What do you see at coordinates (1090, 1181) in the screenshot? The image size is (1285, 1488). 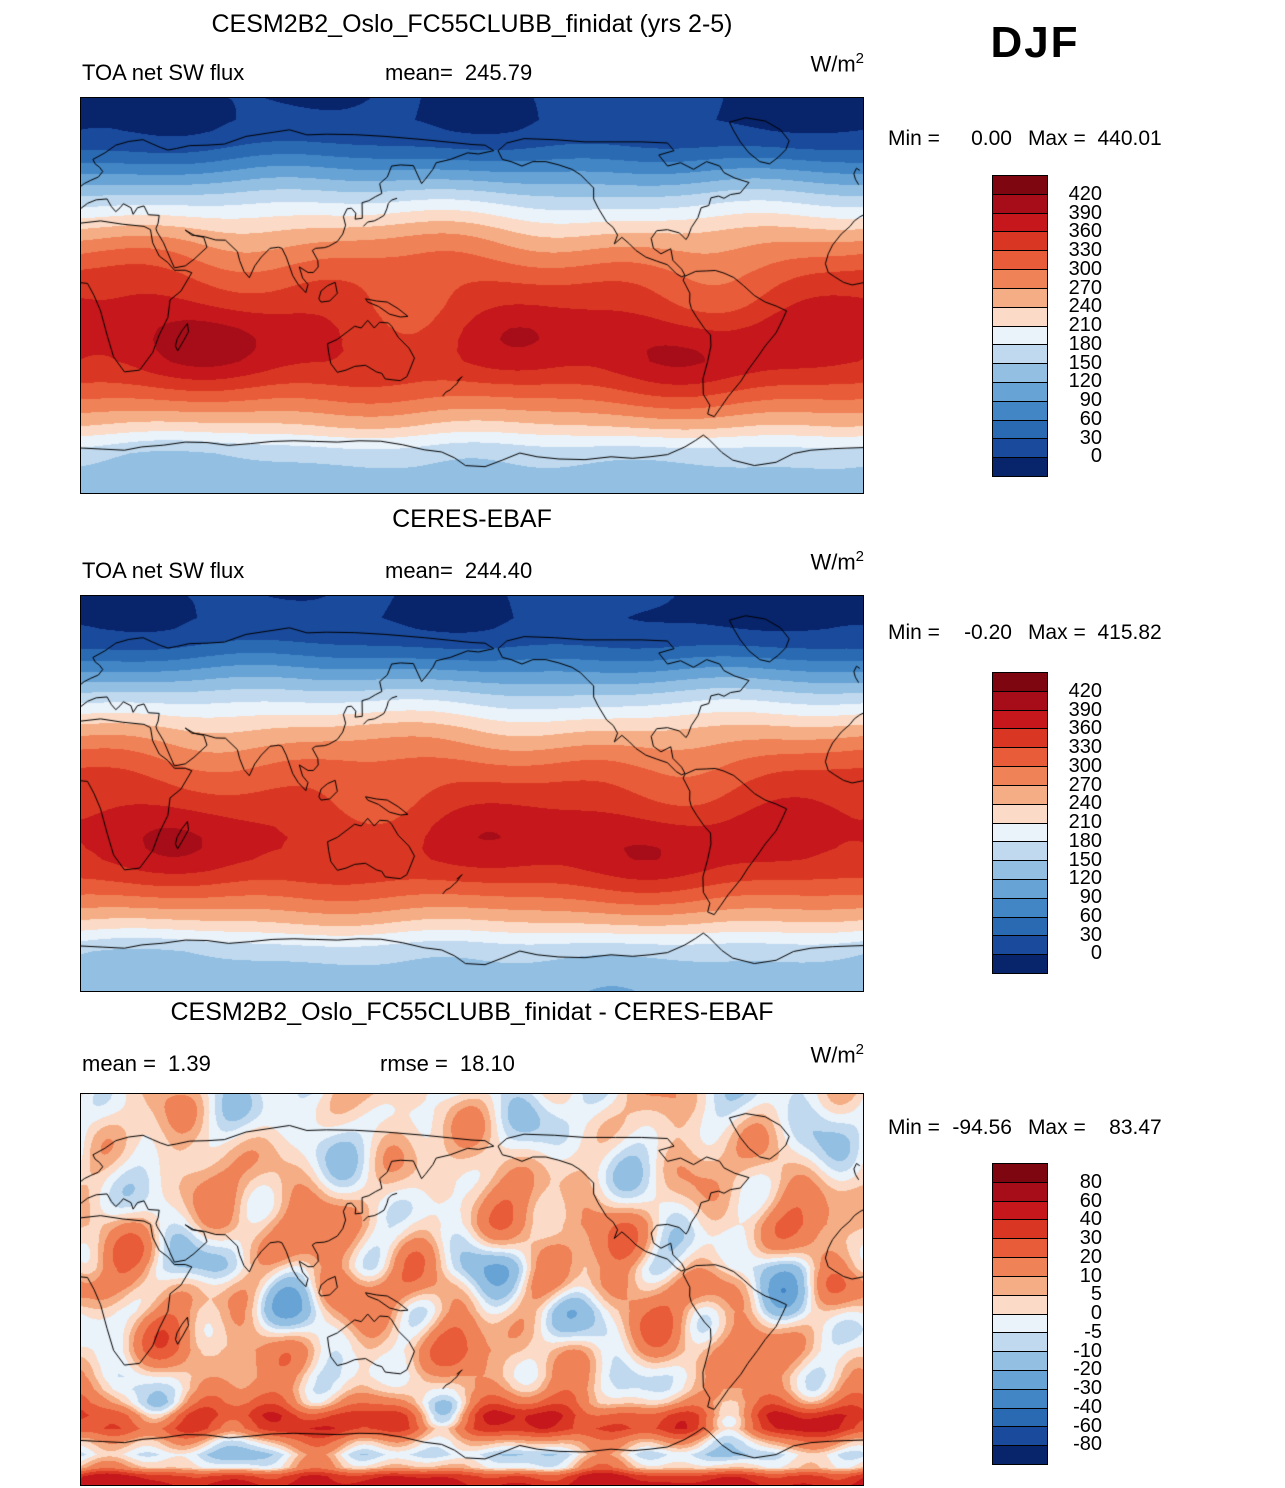 I see `colorbar-tick-label: 80` at bounding box center [1090, 1181].